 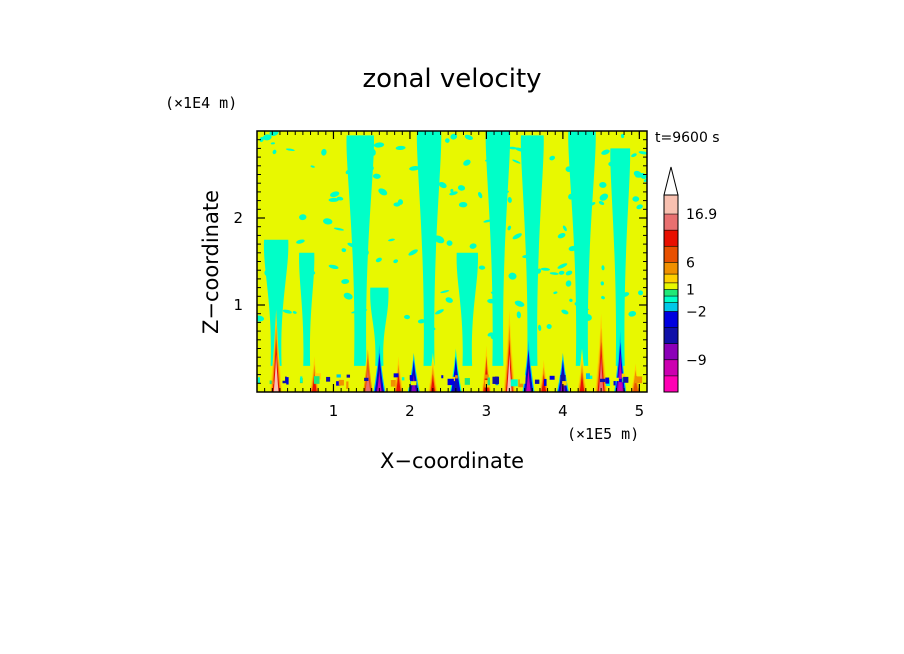 I want to click on x-tick-label-0: 1, so click(x=334, y=411).